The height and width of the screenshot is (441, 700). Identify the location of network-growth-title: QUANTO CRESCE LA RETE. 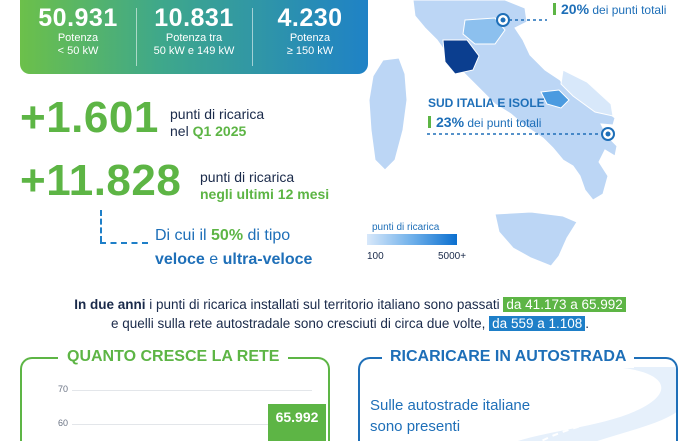
(173, 357).